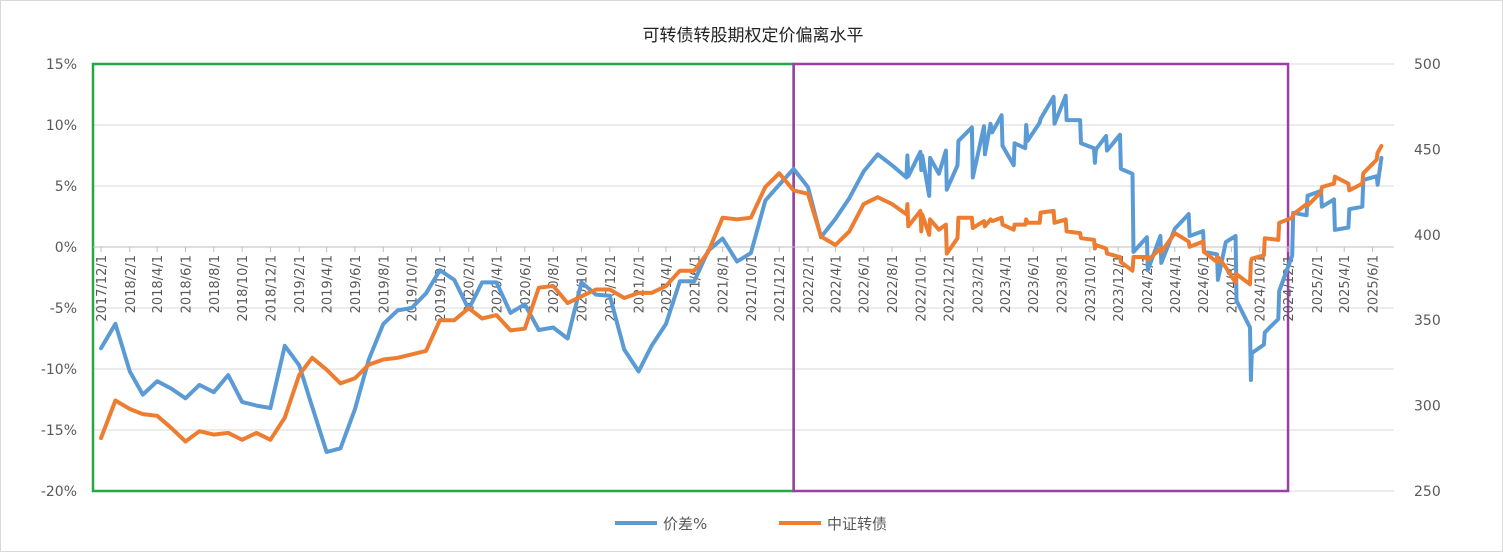 The height and width of the screenshot is (552, 1503). What do you see at coordinates (809, 284) in the screenshot?
I see `x-tick-label: 2022/2/1` at bounding box center [809, 284].